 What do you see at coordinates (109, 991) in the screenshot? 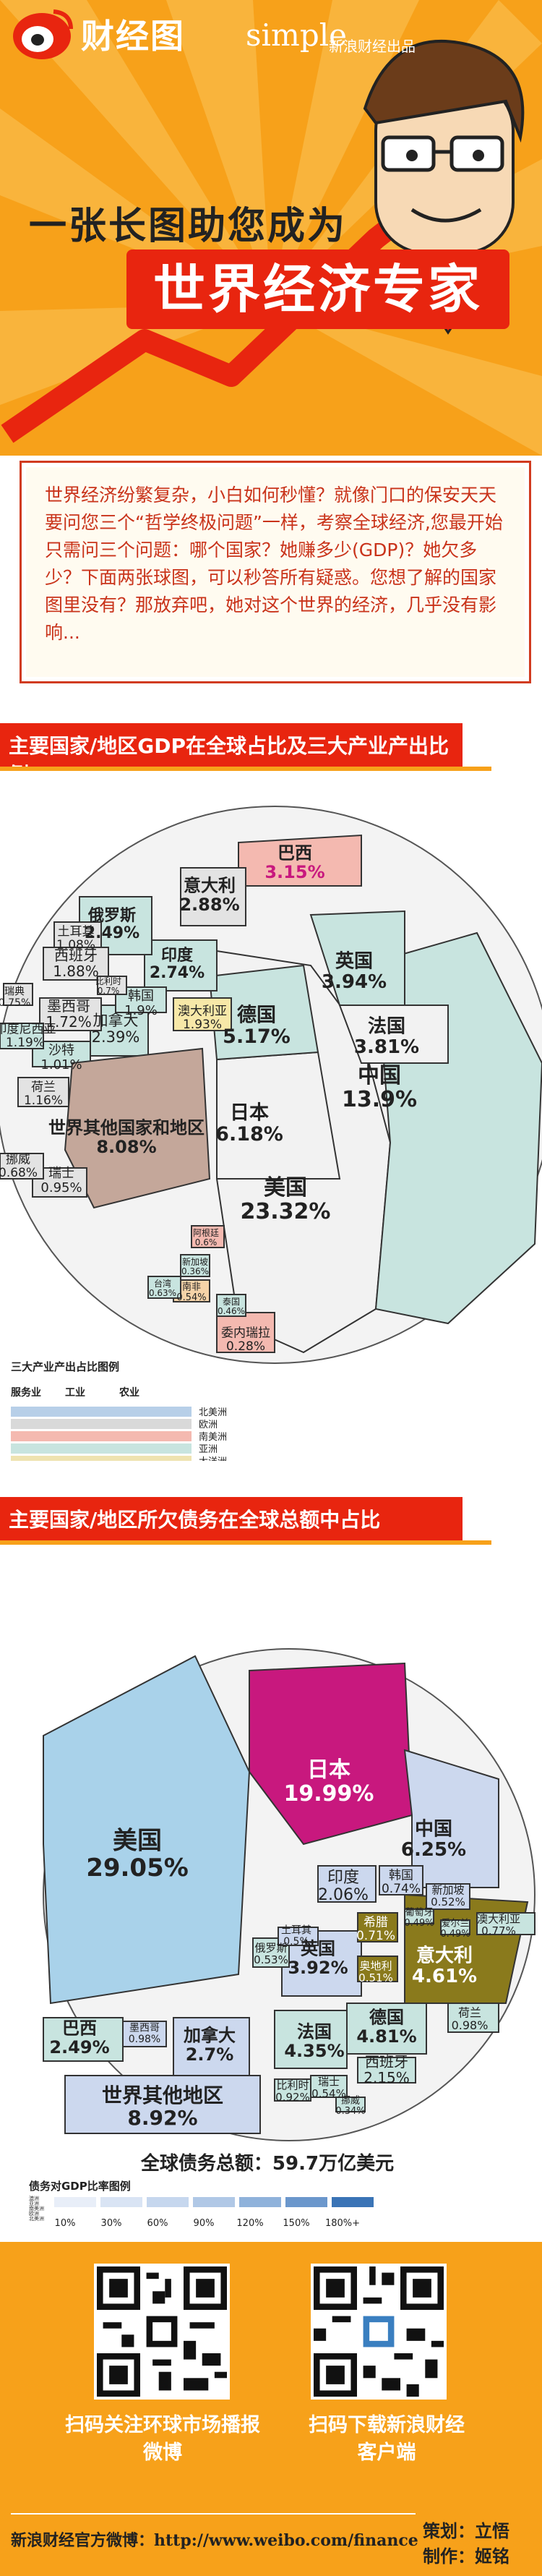
I see `gdp-value-24: 0.7%` at bounding box center [109, 991].